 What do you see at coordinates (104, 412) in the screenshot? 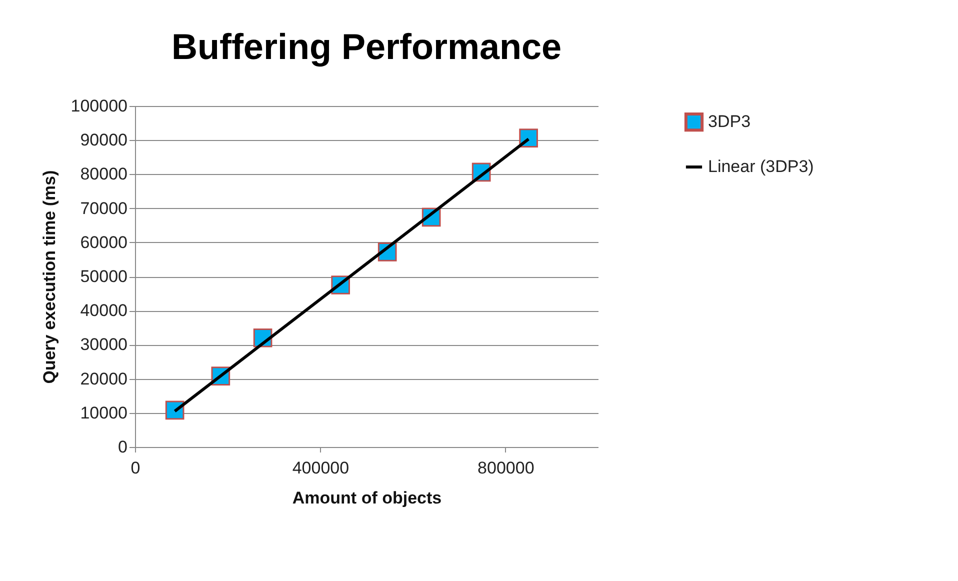
I see `y-tick-label: 10000` at bounding box center [104, 412].